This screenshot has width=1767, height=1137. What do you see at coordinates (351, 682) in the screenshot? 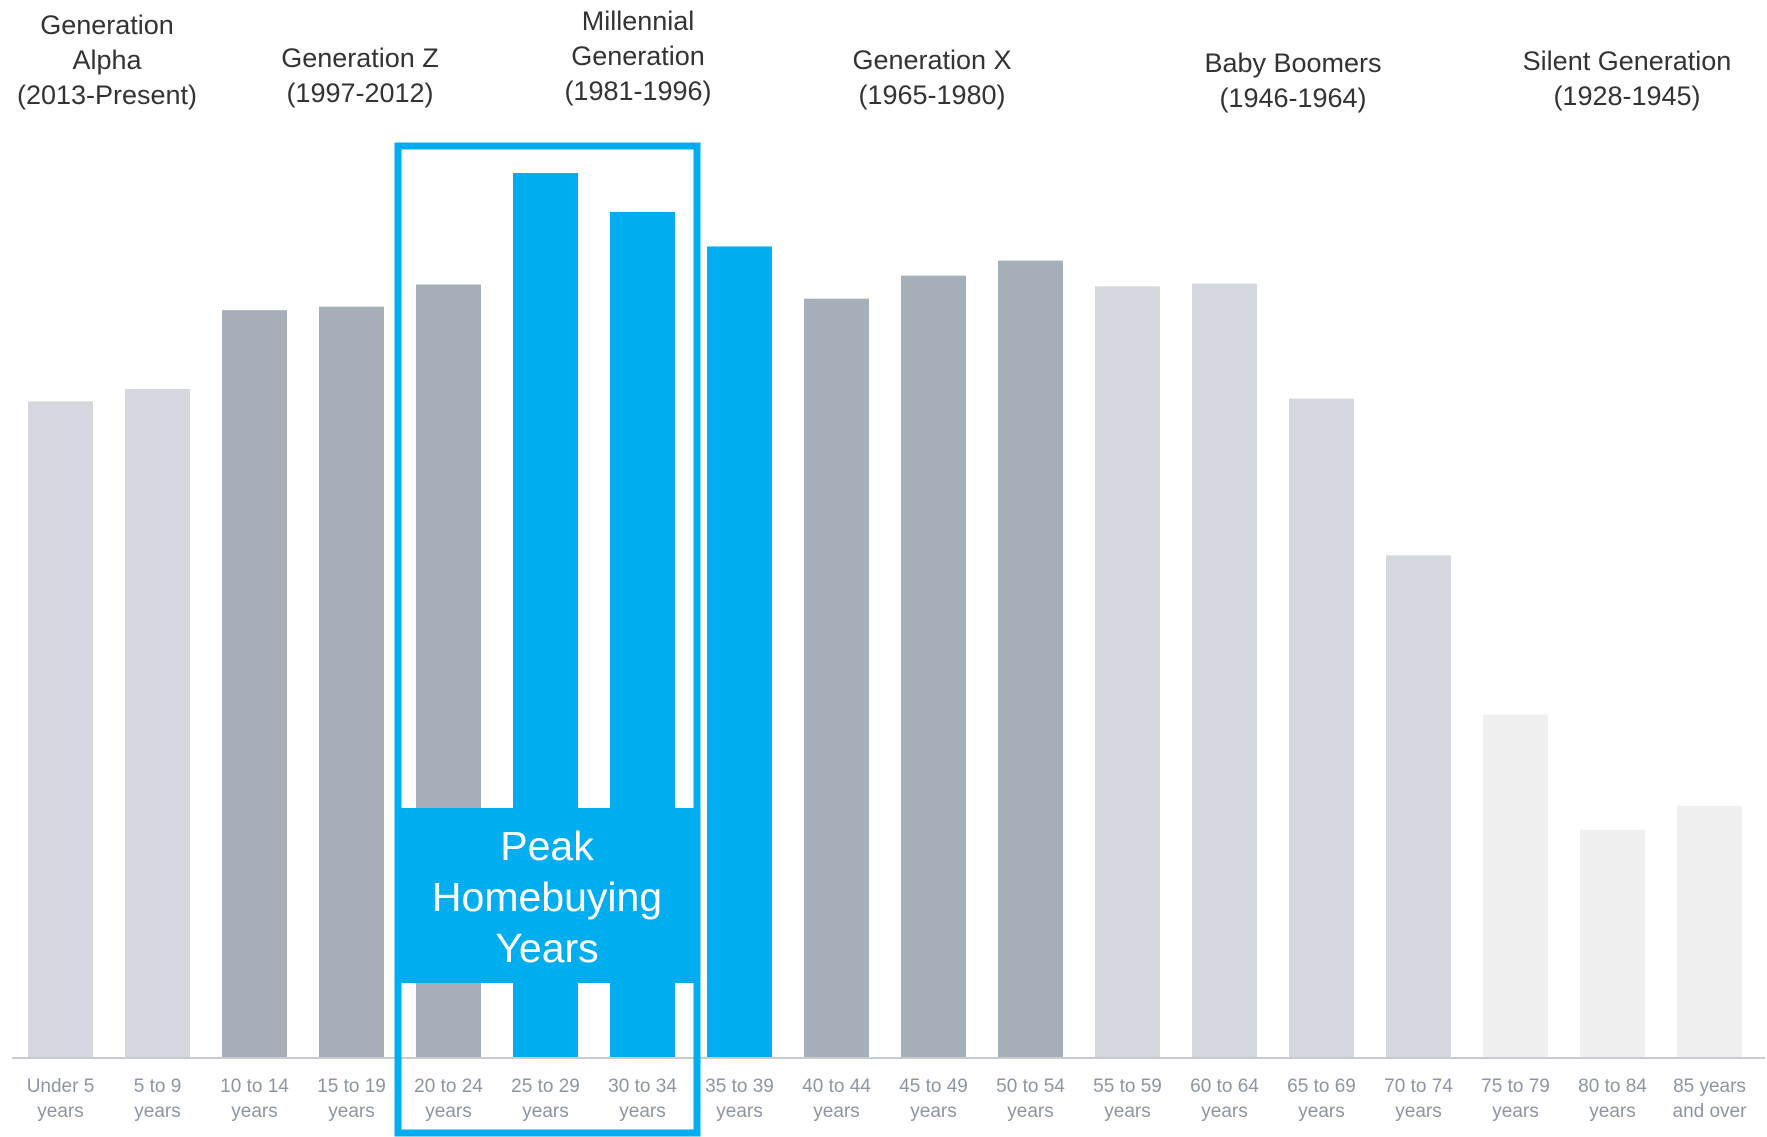
I see `bar-15-to-19-years` at bounding box center [351, 682].